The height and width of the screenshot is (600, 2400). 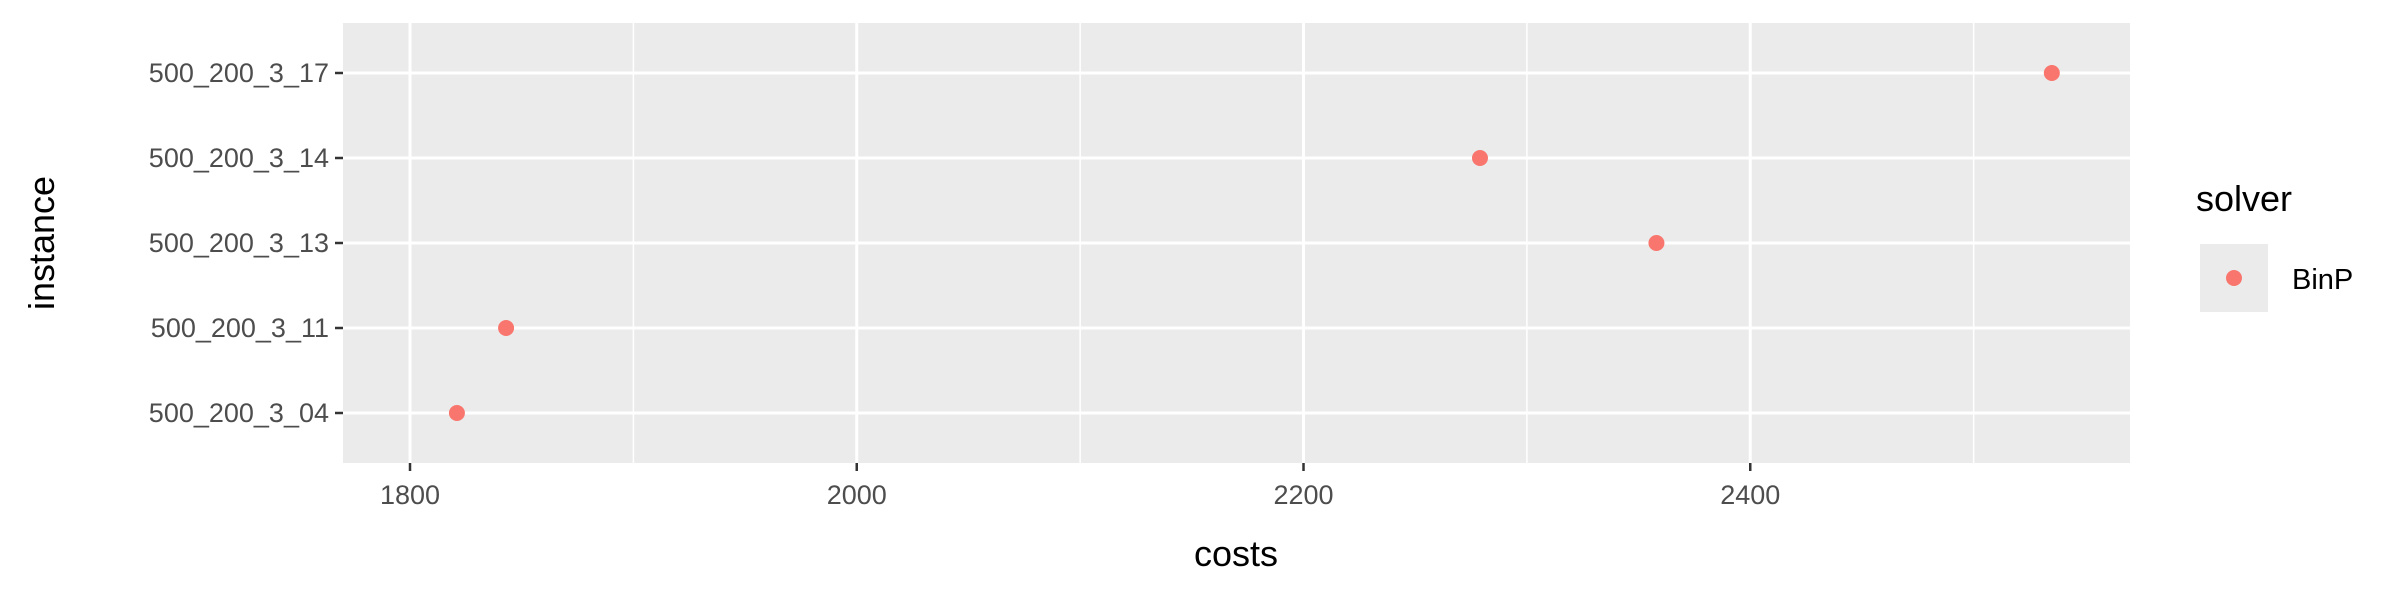 I want to click on legend-title: solver, so click(x=2244, y=198).